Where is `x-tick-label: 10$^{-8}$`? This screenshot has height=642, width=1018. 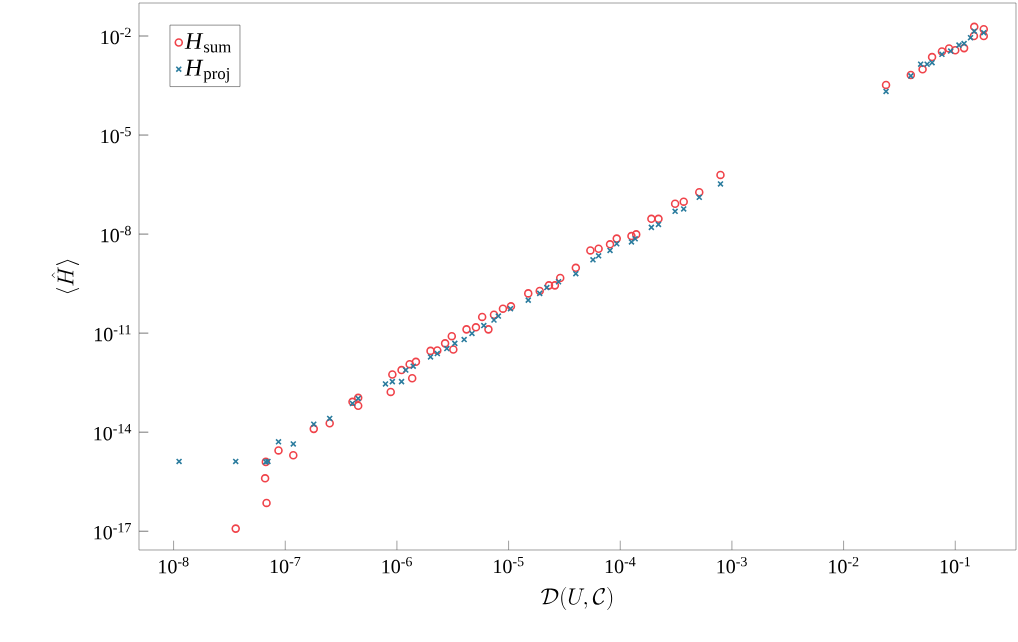
x-tick-label: 10$^{-8}$ is located at coordinates (174, 565).